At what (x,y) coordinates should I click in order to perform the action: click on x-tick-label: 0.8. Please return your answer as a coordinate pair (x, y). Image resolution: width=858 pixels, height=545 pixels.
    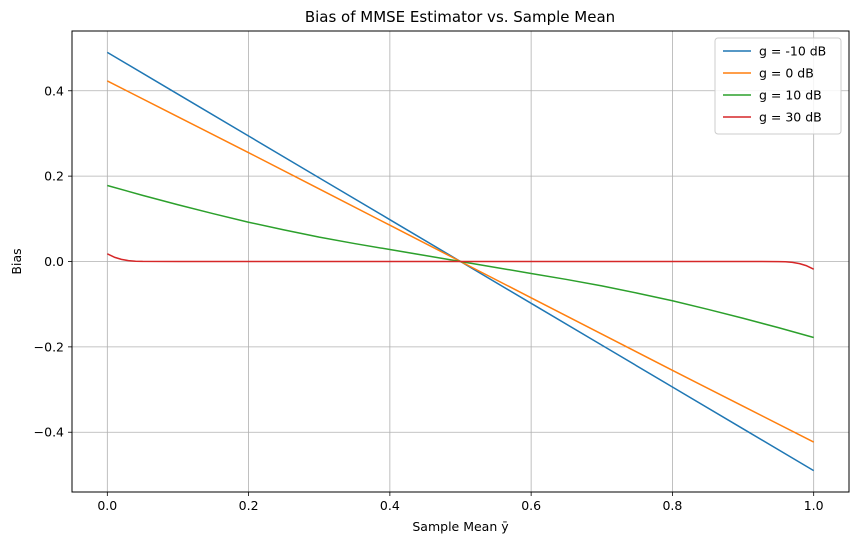
    Looking at the image, I should click on (672, 505).